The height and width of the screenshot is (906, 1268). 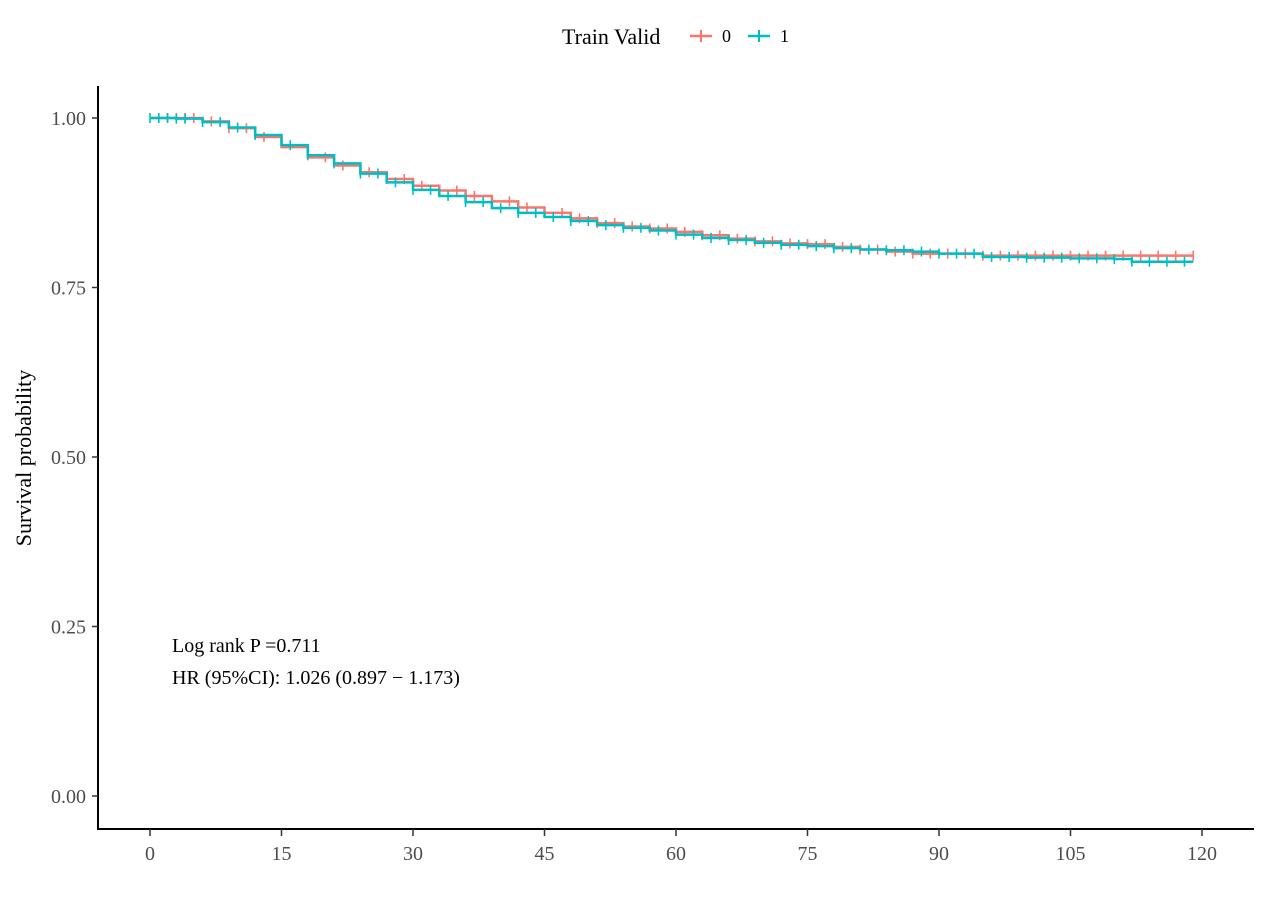 I want to click on y-axis-title: Survival probability, so click(x=23, y=458).